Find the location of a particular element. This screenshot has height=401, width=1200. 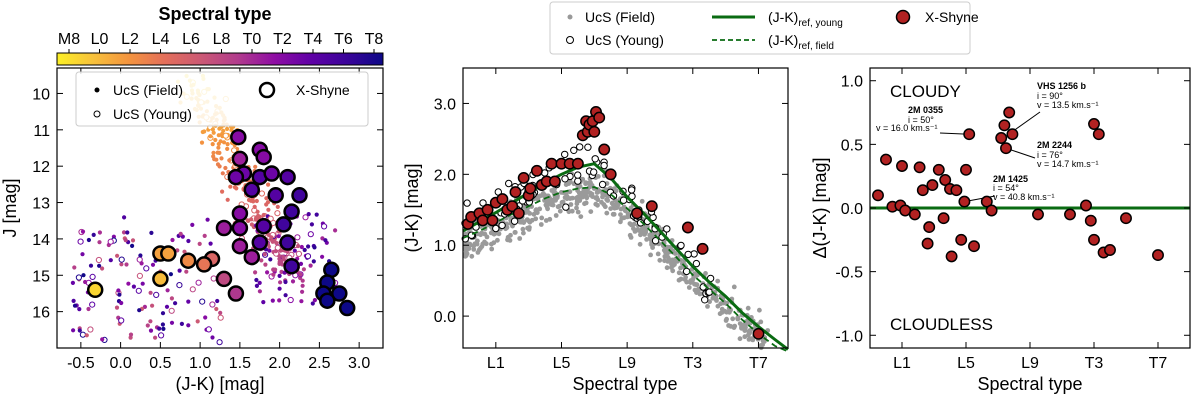

legend2-marker-field is located at coordinates (570, 17).